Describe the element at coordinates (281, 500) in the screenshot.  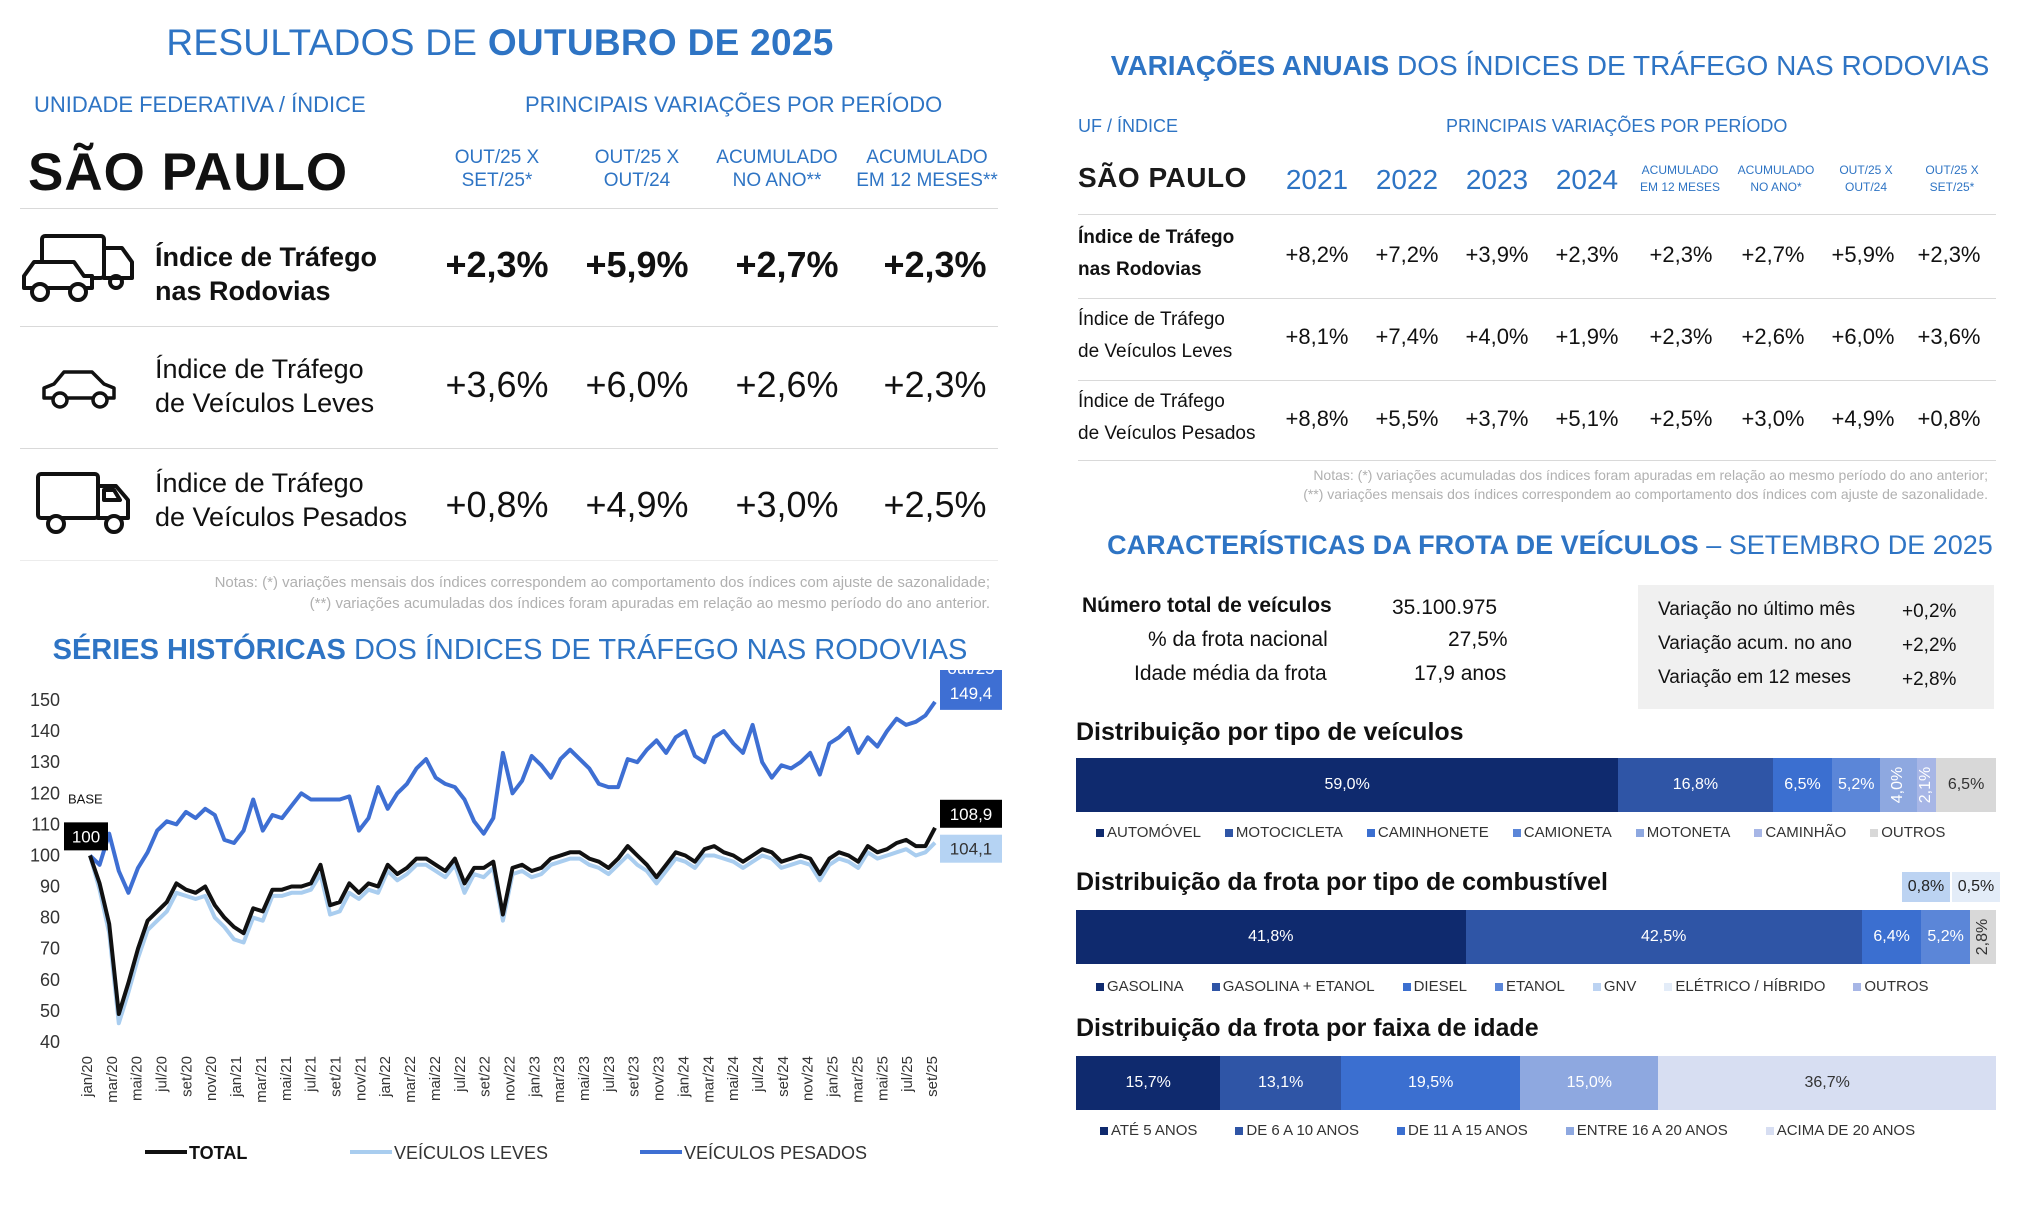
I see `index-name-pesados: Índice de Tráfego de Veículos Pesados` at that location.